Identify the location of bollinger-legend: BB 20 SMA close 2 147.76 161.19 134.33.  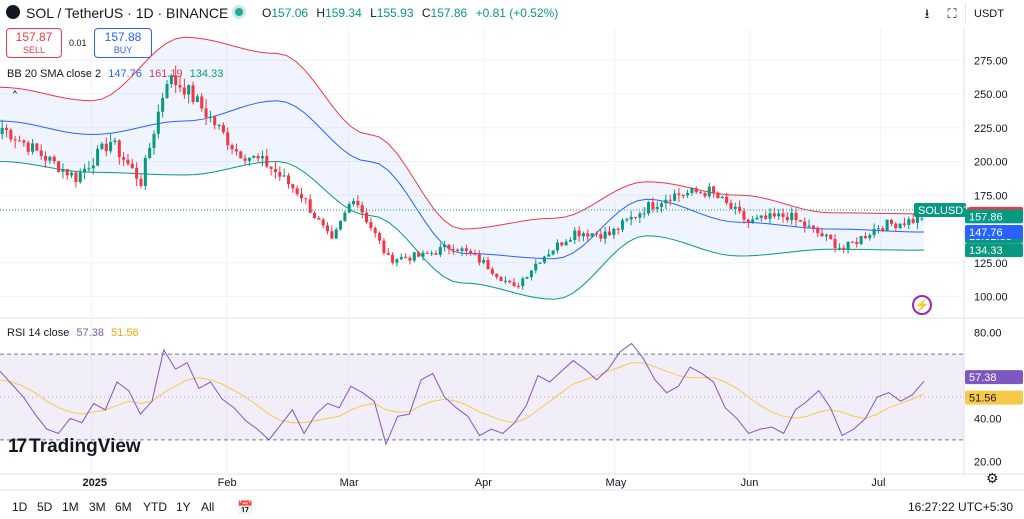
(115, 74).